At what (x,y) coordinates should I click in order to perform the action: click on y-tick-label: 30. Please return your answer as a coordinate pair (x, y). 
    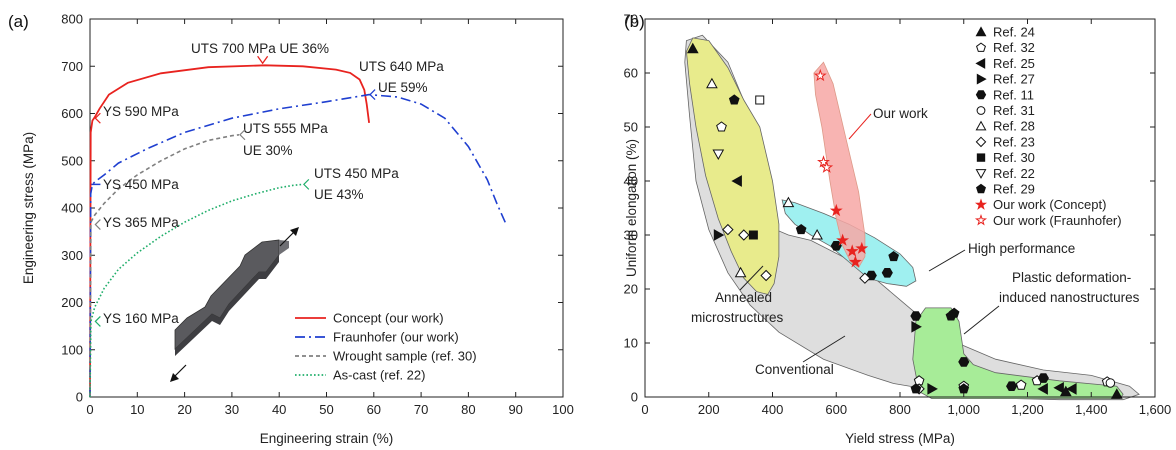
    Looking at the image, I should click on (631, 235).